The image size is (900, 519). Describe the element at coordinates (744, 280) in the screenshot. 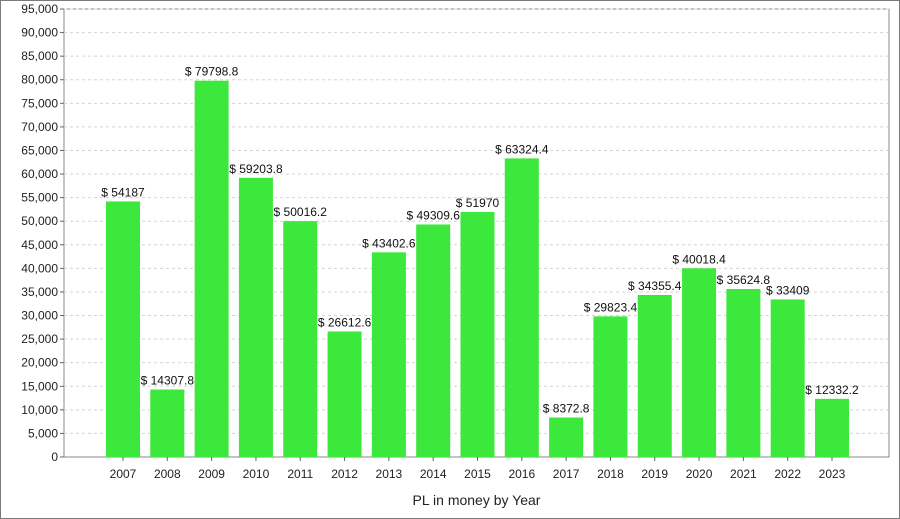

I see `data-label: $ 35624.8` at that location.